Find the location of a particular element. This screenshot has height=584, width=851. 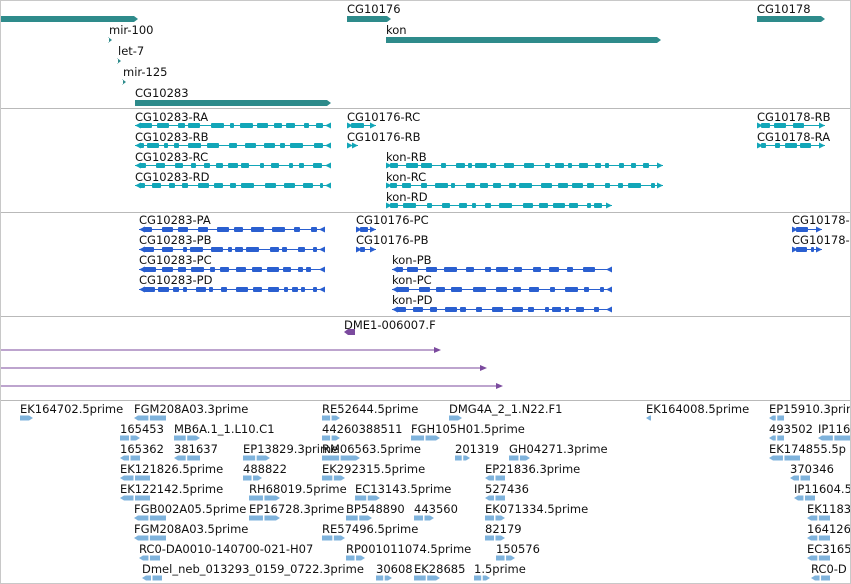

est-label: 493502 is located at coordinates (791, 429).